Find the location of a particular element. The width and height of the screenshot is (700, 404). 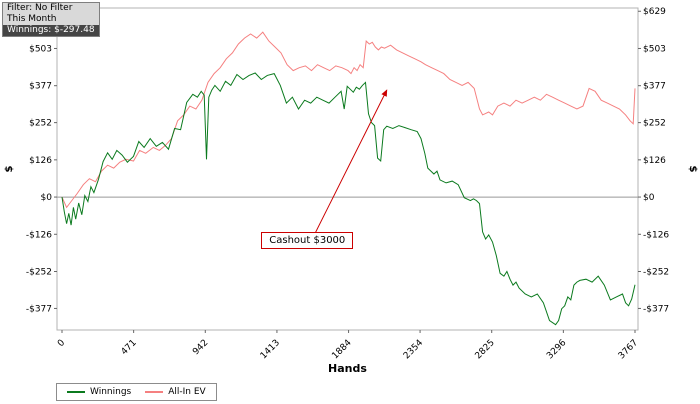

x-tick-label: 0 is located at coordinates (61, 343).